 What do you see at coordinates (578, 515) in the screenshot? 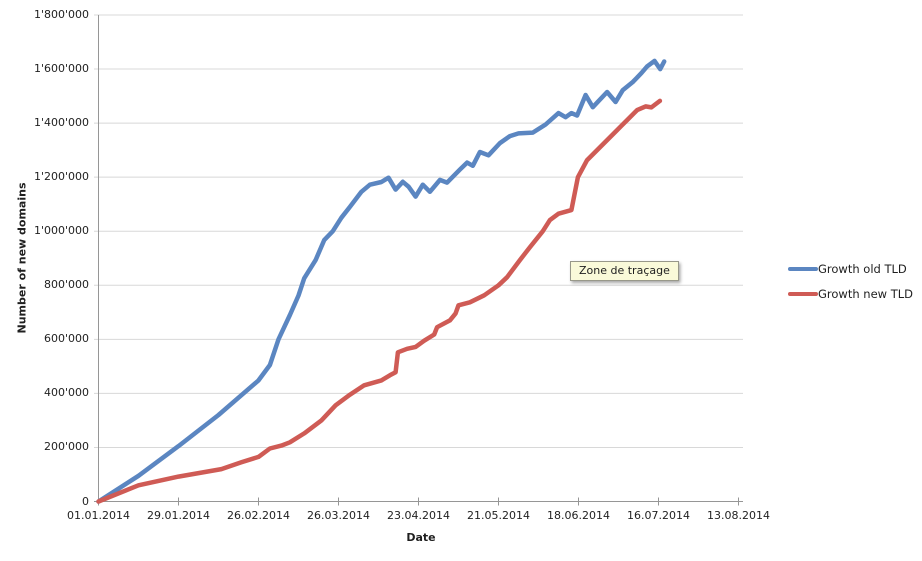
I see `x-tick-label: 18.06.2014` at bounding box center [578, 515].